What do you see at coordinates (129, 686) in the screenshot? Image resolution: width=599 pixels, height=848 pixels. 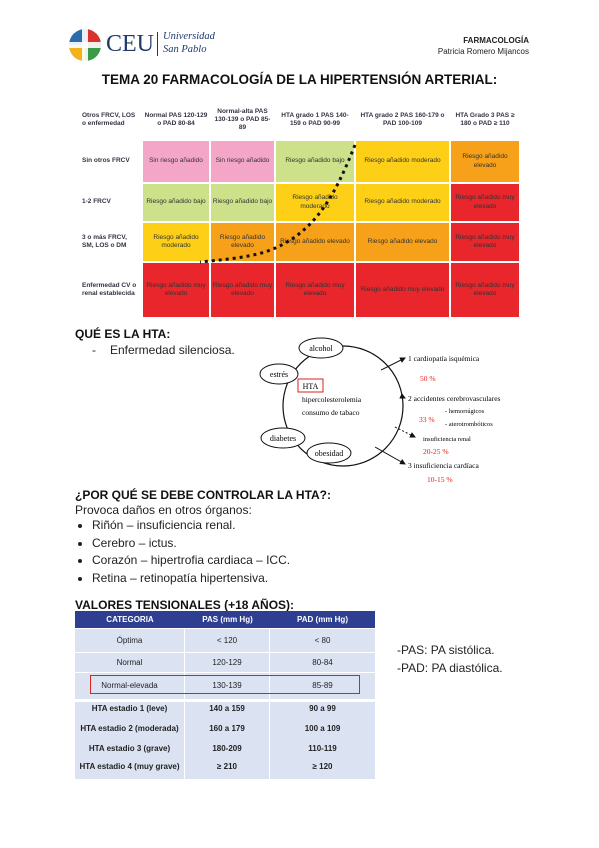 I see `table-cell: Normal-elevada` at bounding box center [129, 686].